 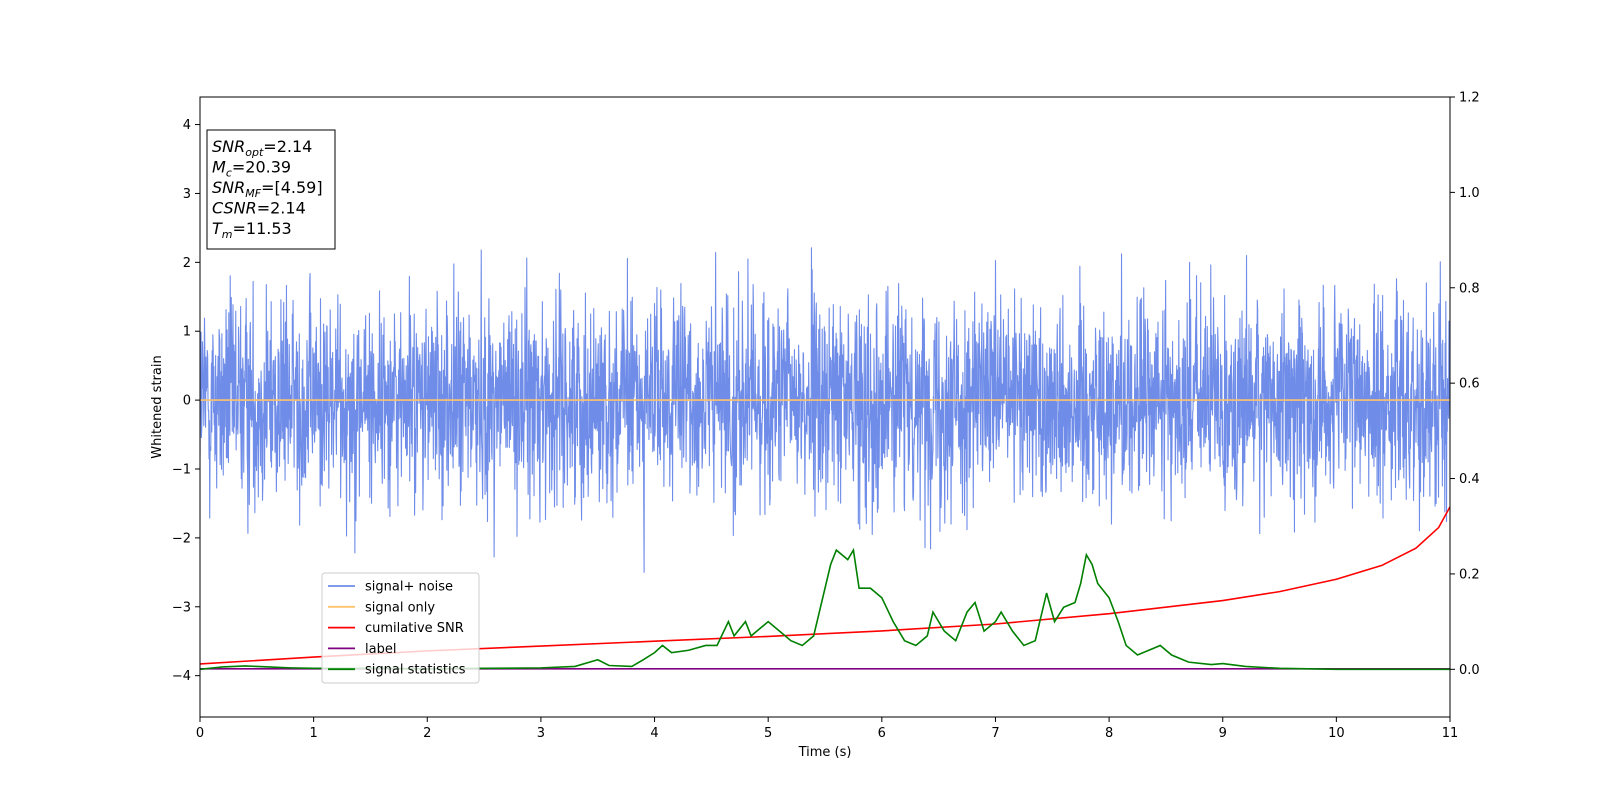 What do you see at coordinates (768, 733) in the screenshot?
I see `x-tick-label: 5` at bounding box center [768, 733].